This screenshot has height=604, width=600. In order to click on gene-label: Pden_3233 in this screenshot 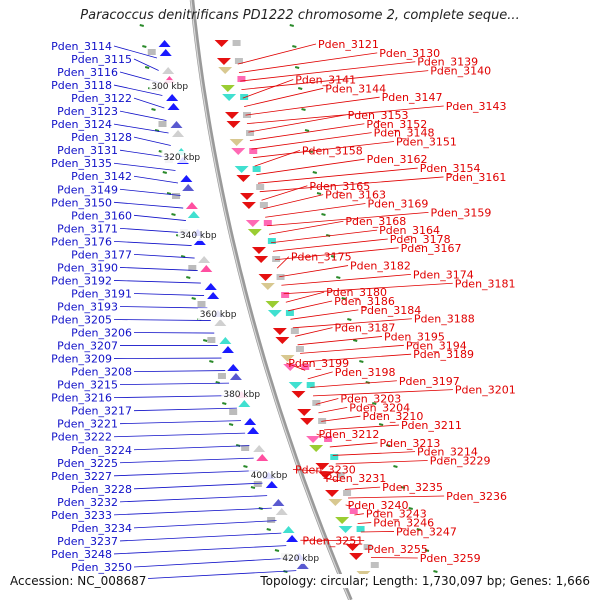, I will do `click(81, 515)`.